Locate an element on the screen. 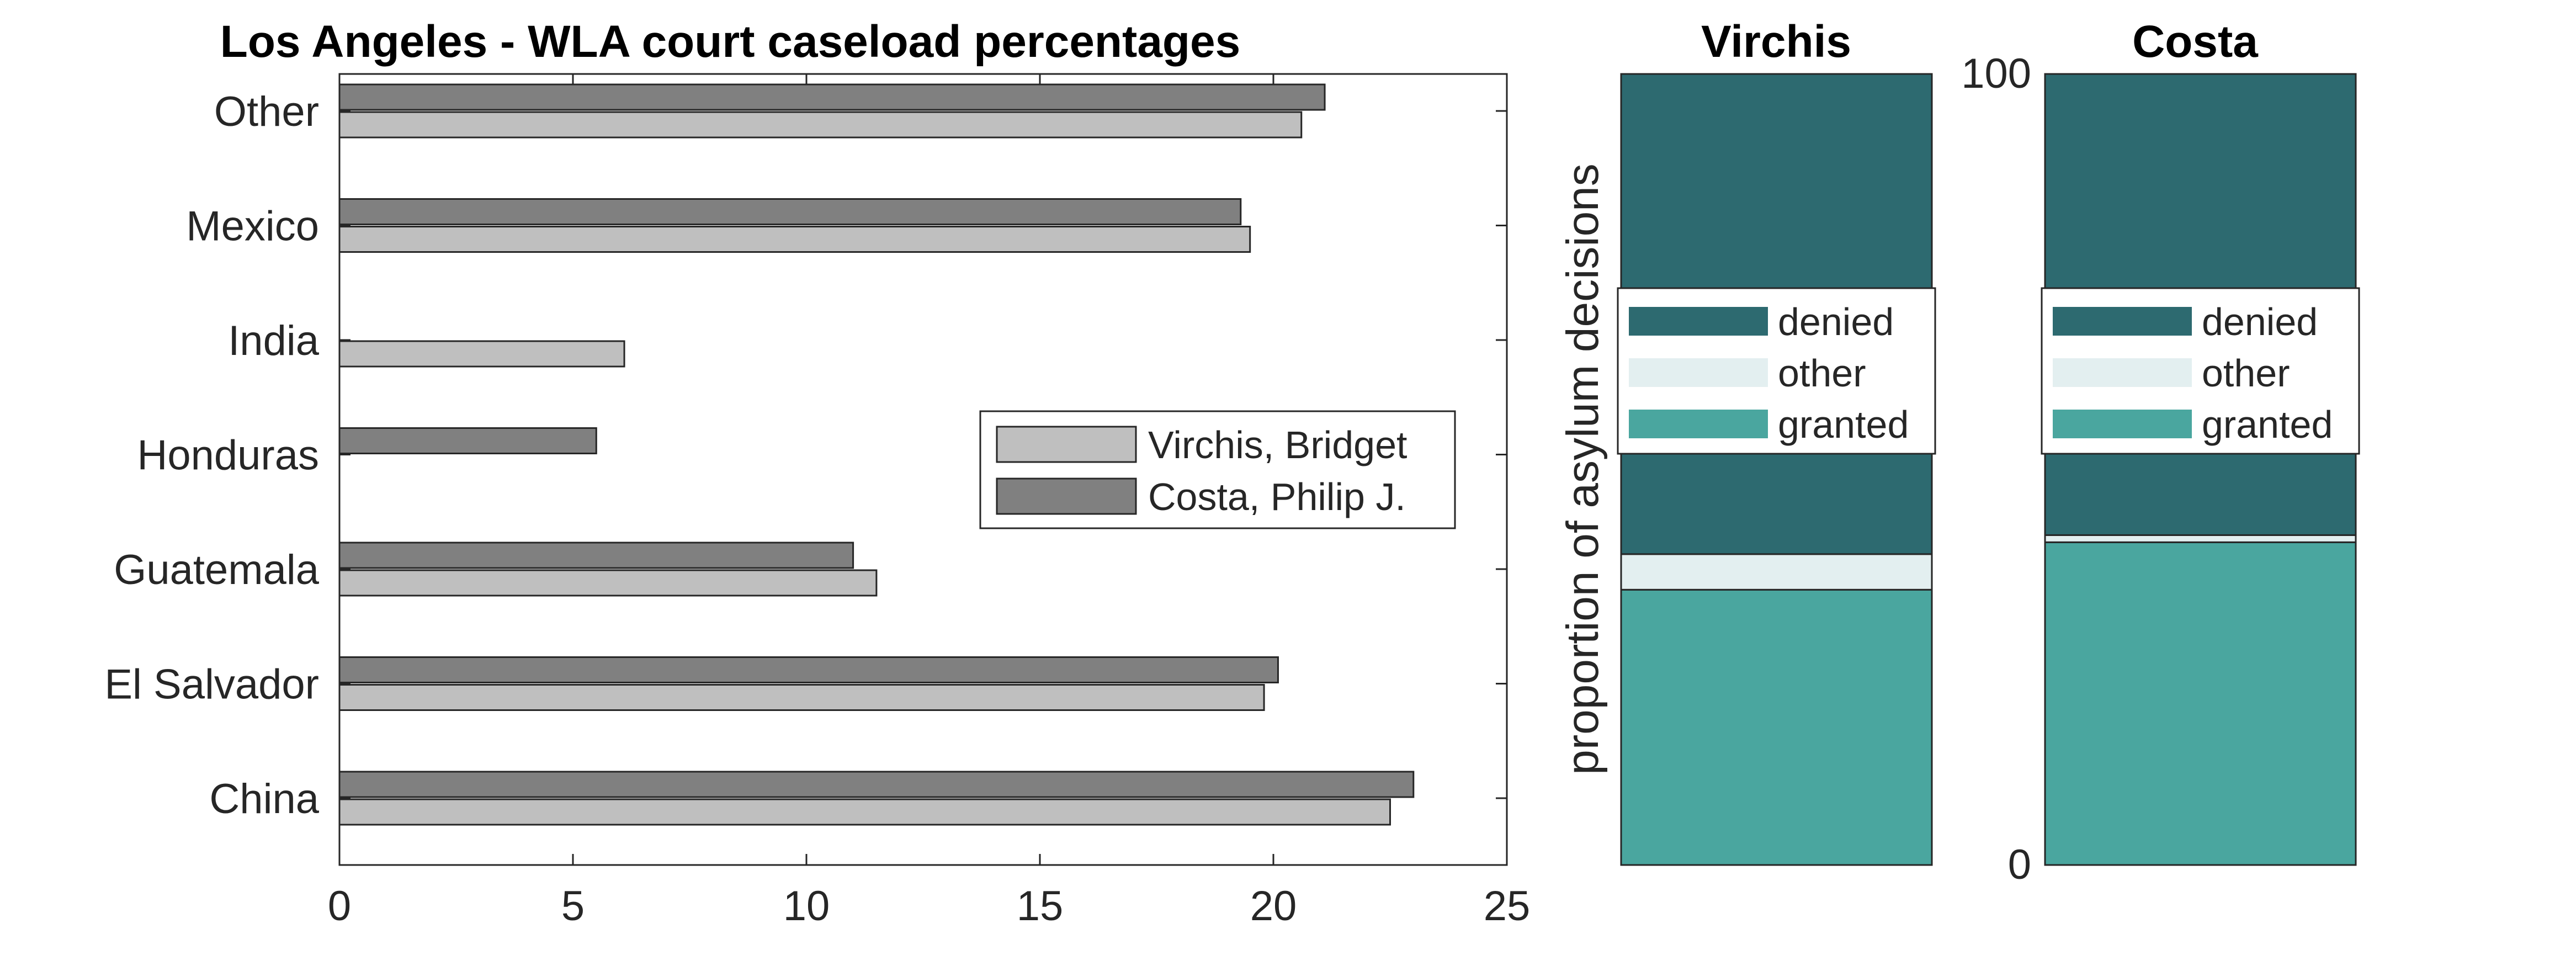  bar-mexico-costa-philip-j is located at coordinates (790, 212).